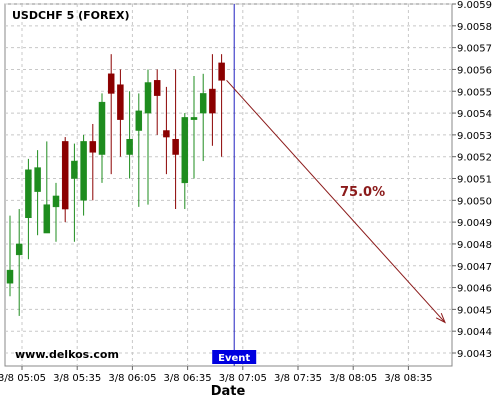 The width and height of the screenshot is (500, 400). What do you see at coordinates (474, 158) in the screenshot?
I see `y-tick-label: 9.0052` at bounding box center [474, 158].